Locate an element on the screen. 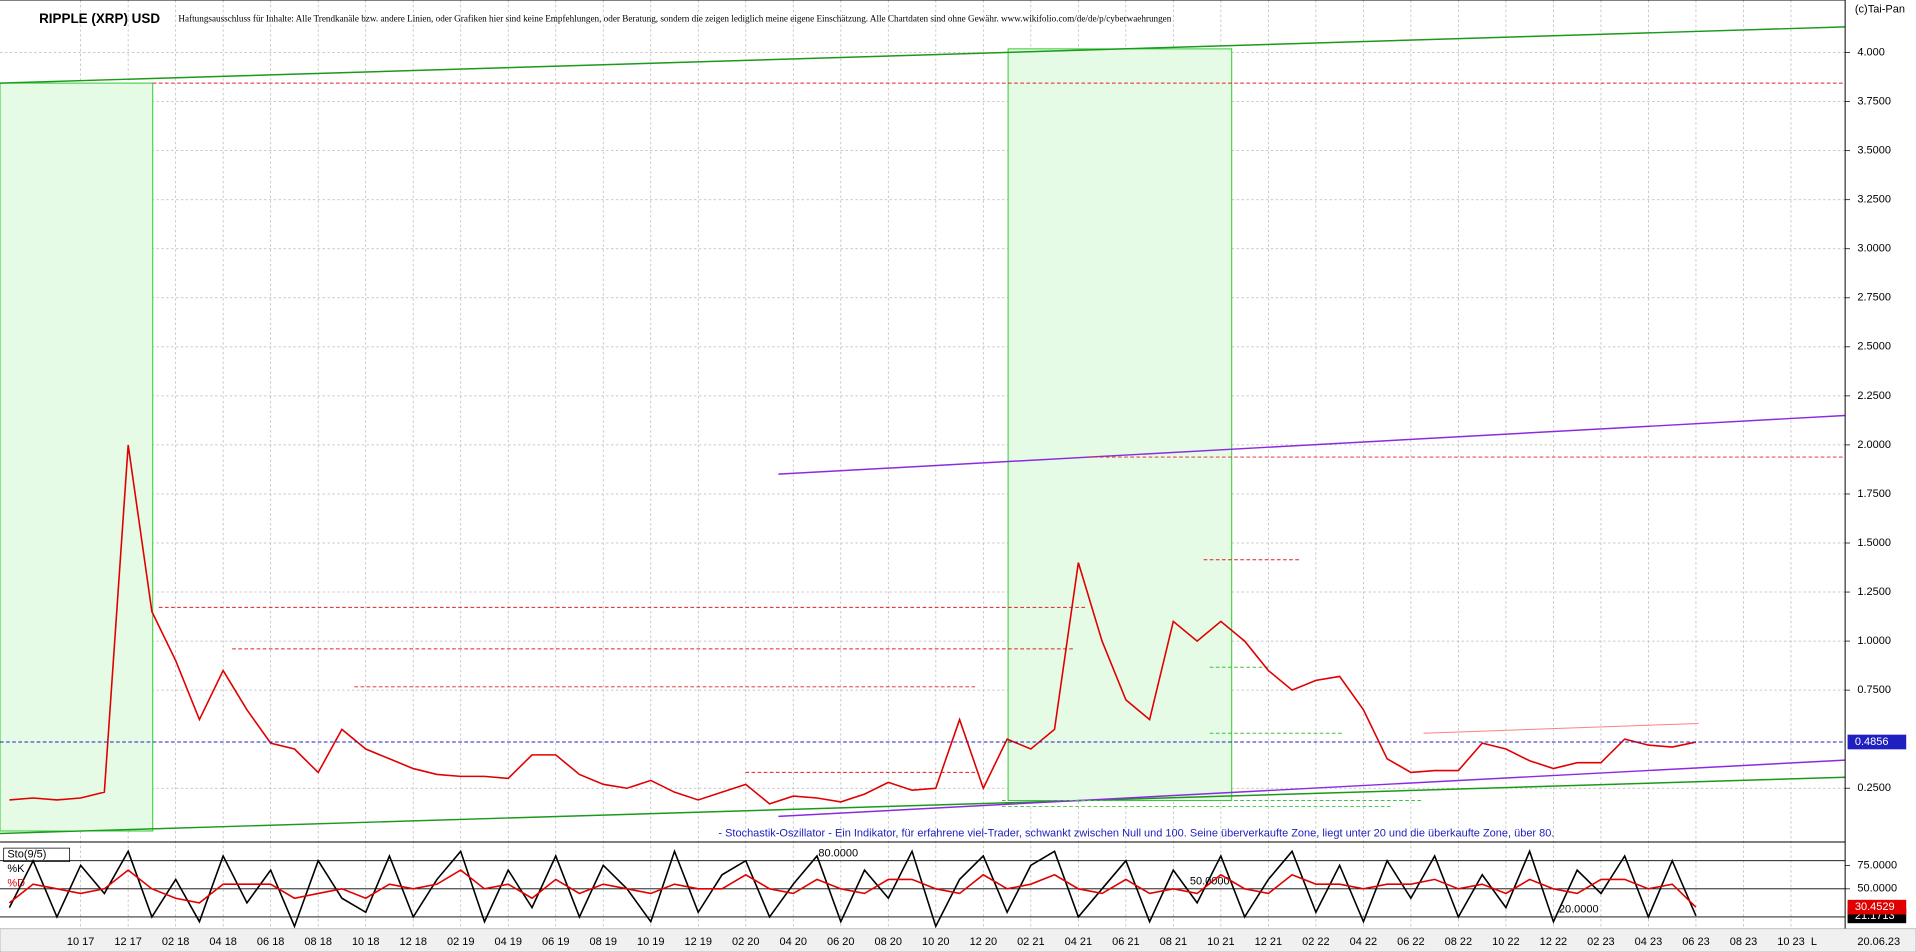  indicator-box is located at coordinates (37, 854).